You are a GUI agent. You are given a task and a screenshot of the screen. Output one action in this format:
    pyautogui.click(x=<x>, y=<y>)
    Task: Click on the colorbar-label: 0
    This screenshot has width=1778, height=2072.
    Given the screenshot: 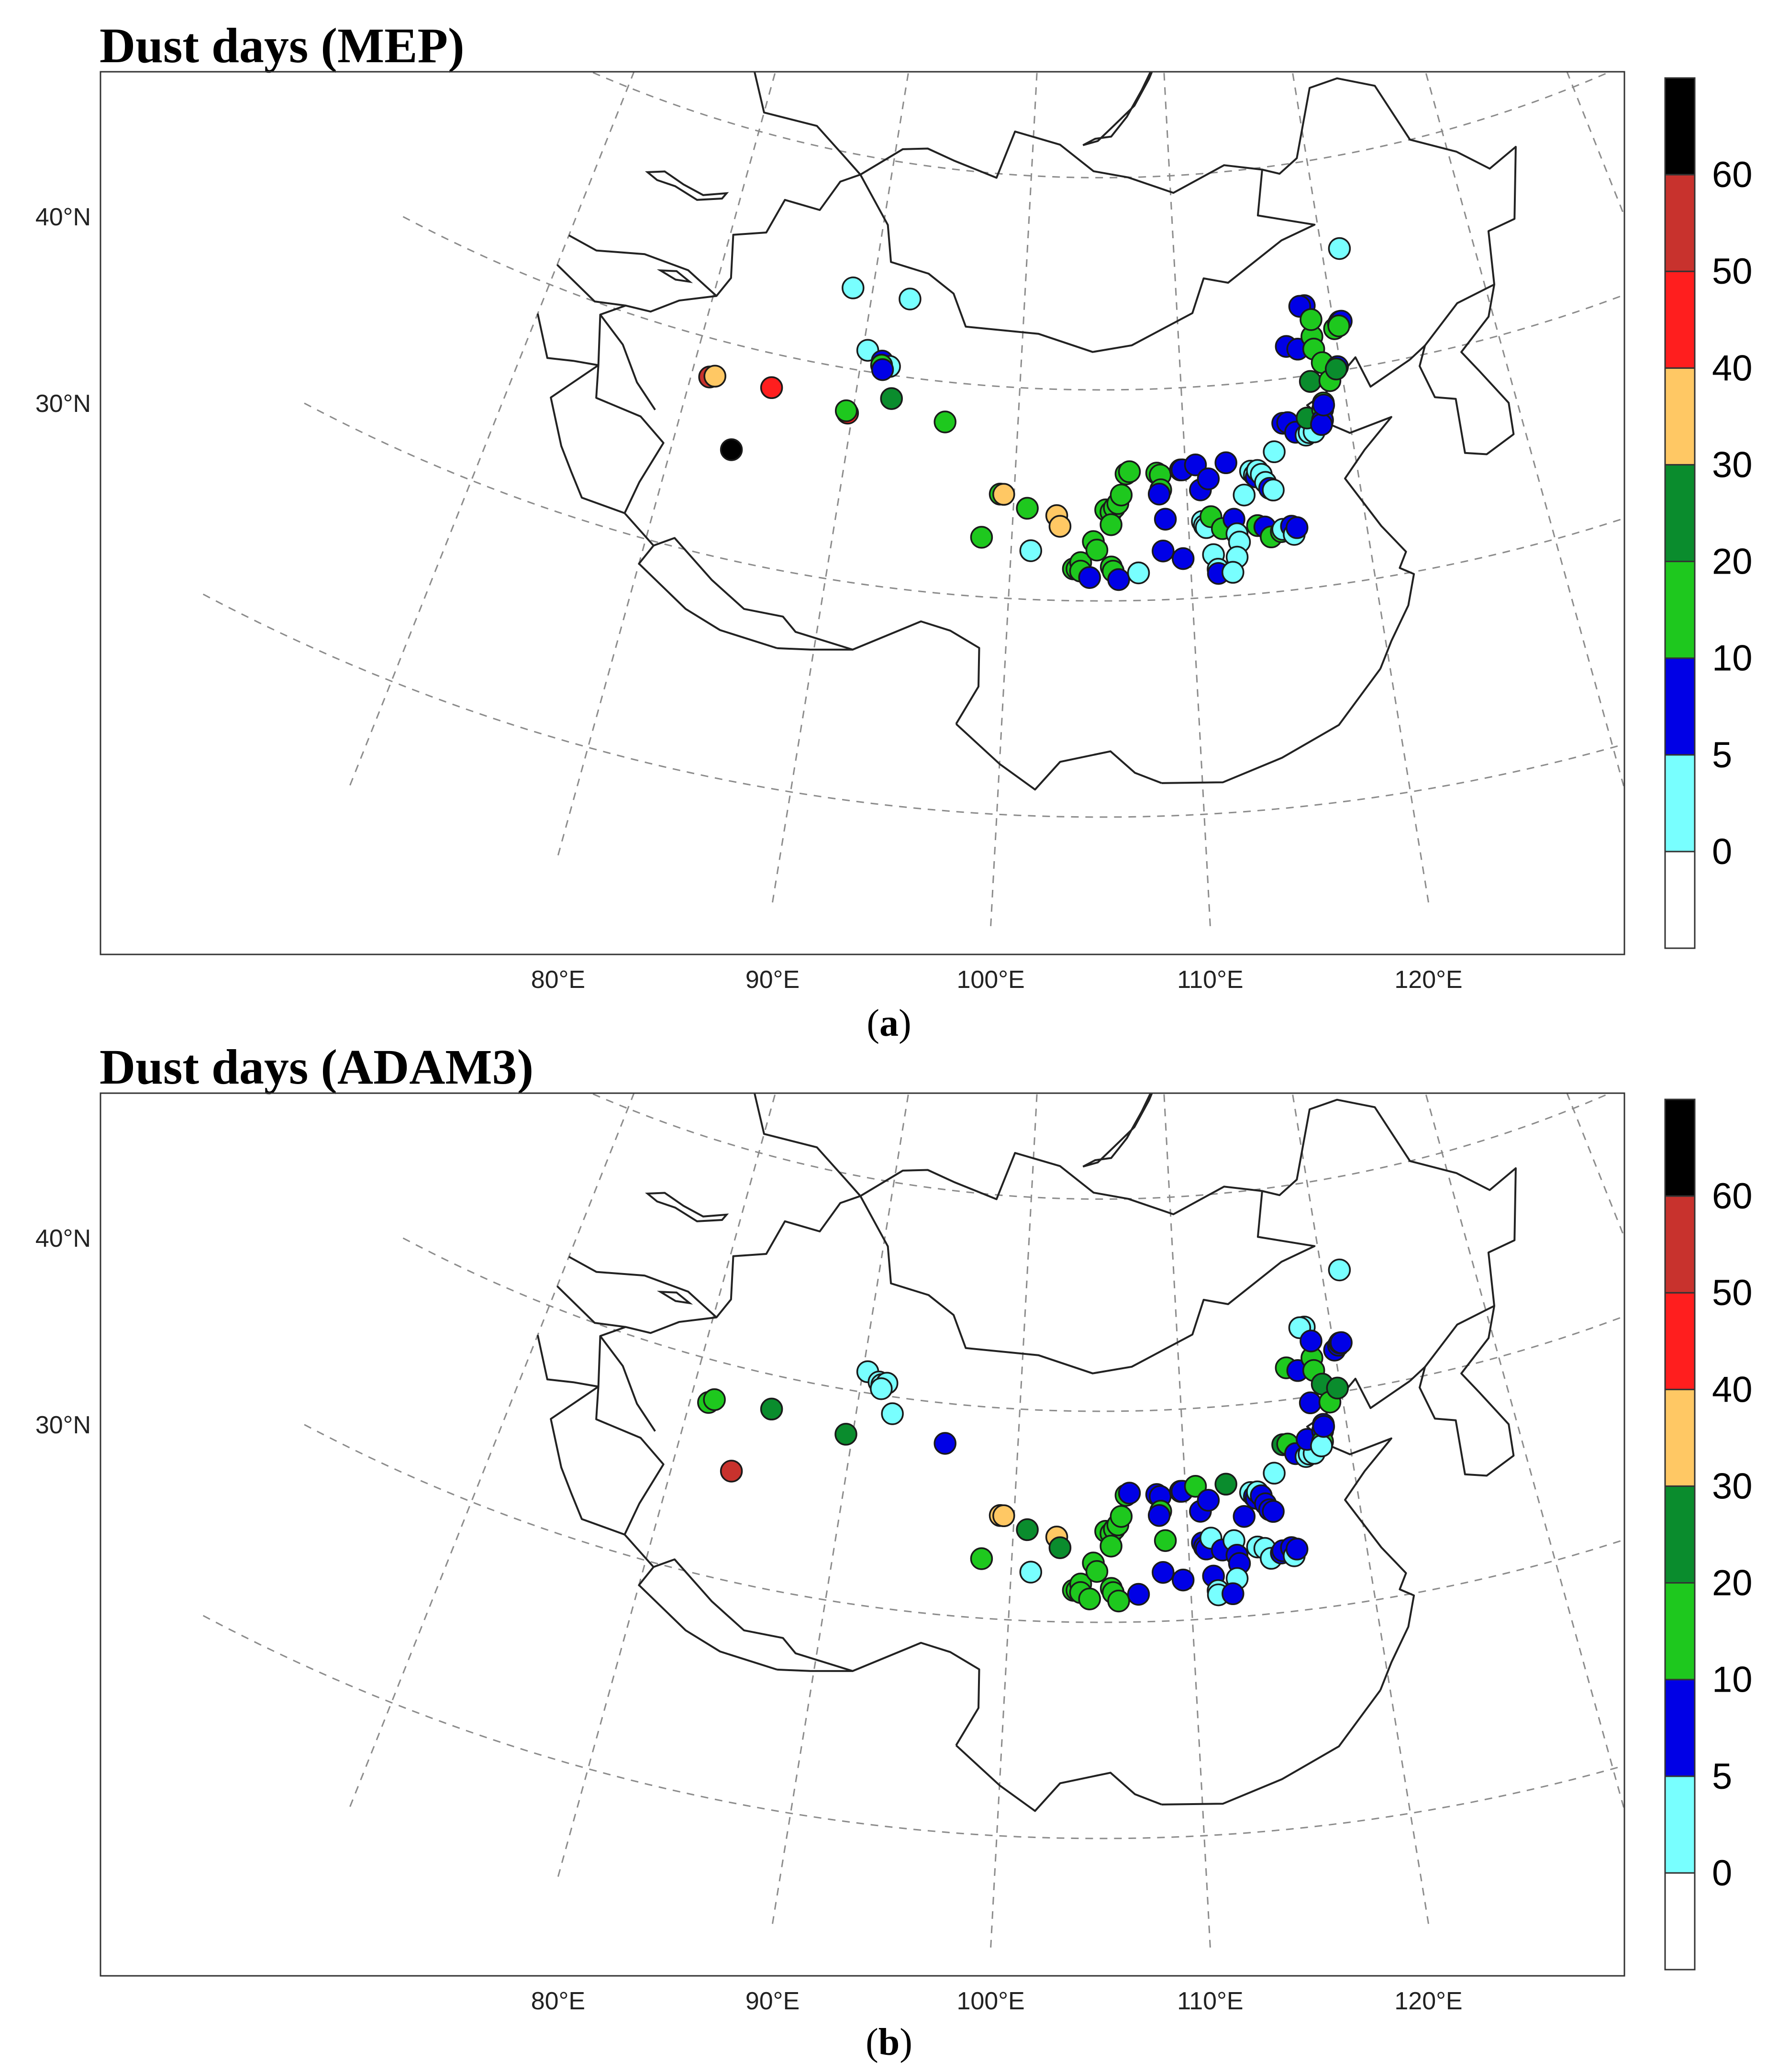 What is the action you would take?
    pyautogui.click(x=1722, y=1873)
    